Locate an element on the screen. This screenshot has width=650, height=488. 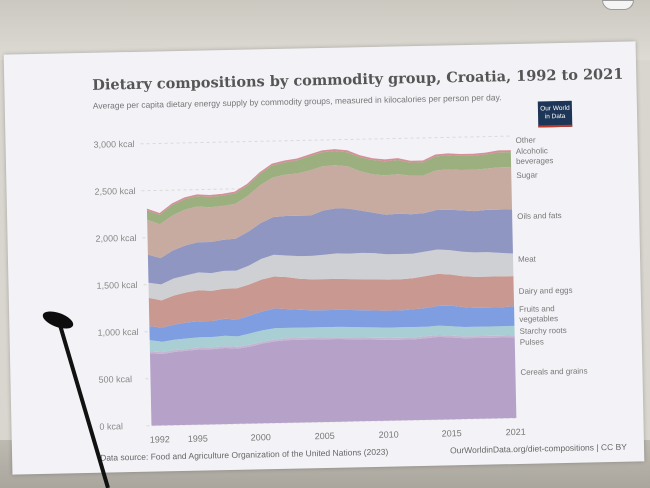
area-dairy-and-eggs is located at coordinates (331, 300).